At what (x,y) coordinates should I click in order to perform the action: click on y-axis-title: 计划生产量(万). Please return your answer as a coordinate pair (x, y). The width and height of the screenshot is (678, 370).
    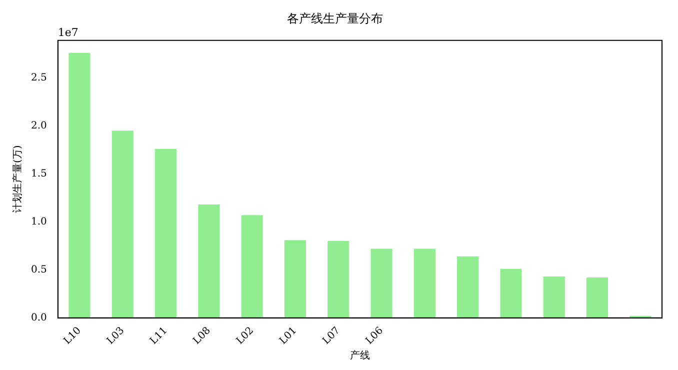
    Looking at the image, I should click on (18, 179).